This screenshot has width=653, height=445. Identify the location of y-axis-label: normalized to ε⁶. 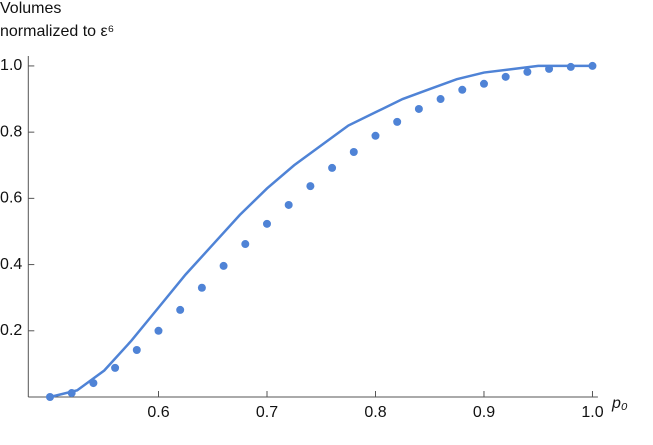
(57, 31).